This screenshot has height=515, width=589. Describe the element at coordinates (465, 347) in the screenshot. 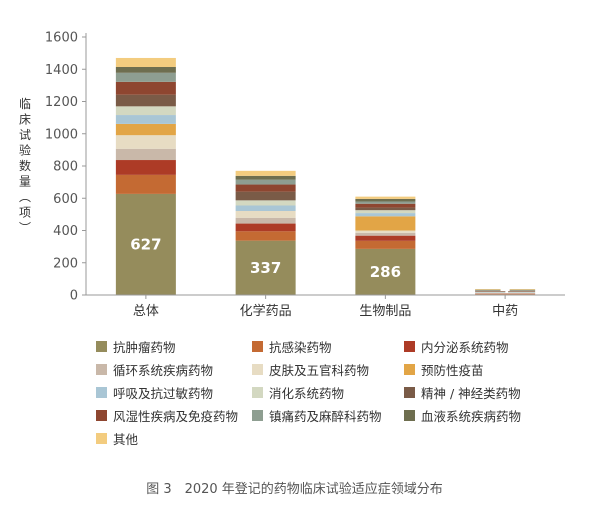

I see `legend-label: 内分泌系统药物` at that location.